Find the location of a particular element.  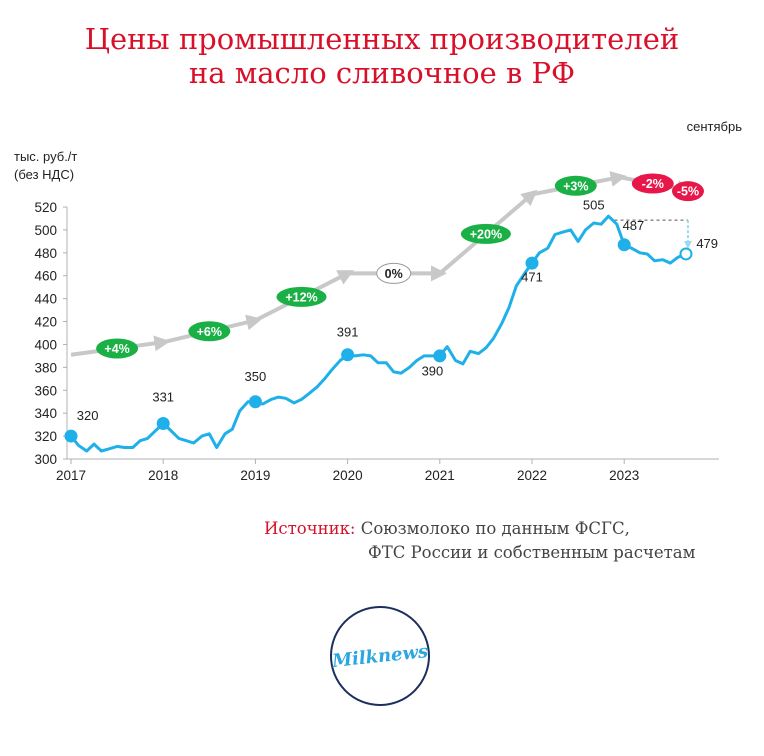

trend-badge-label: +12% is located at coordinates (301, 297).